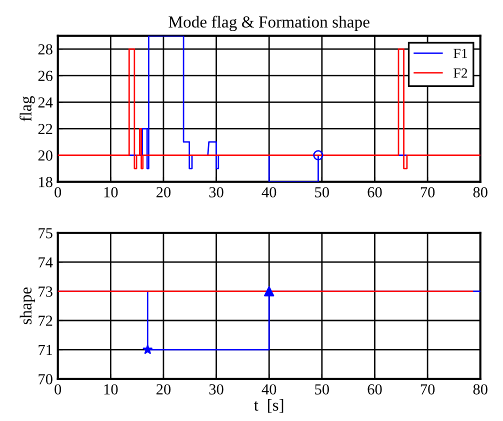 Image resolution: width=503 pixels, height=421 pixels. Describe the element at coordinates (45, 379) in the screenshot. I see `y-tick-label: 70` at that location.